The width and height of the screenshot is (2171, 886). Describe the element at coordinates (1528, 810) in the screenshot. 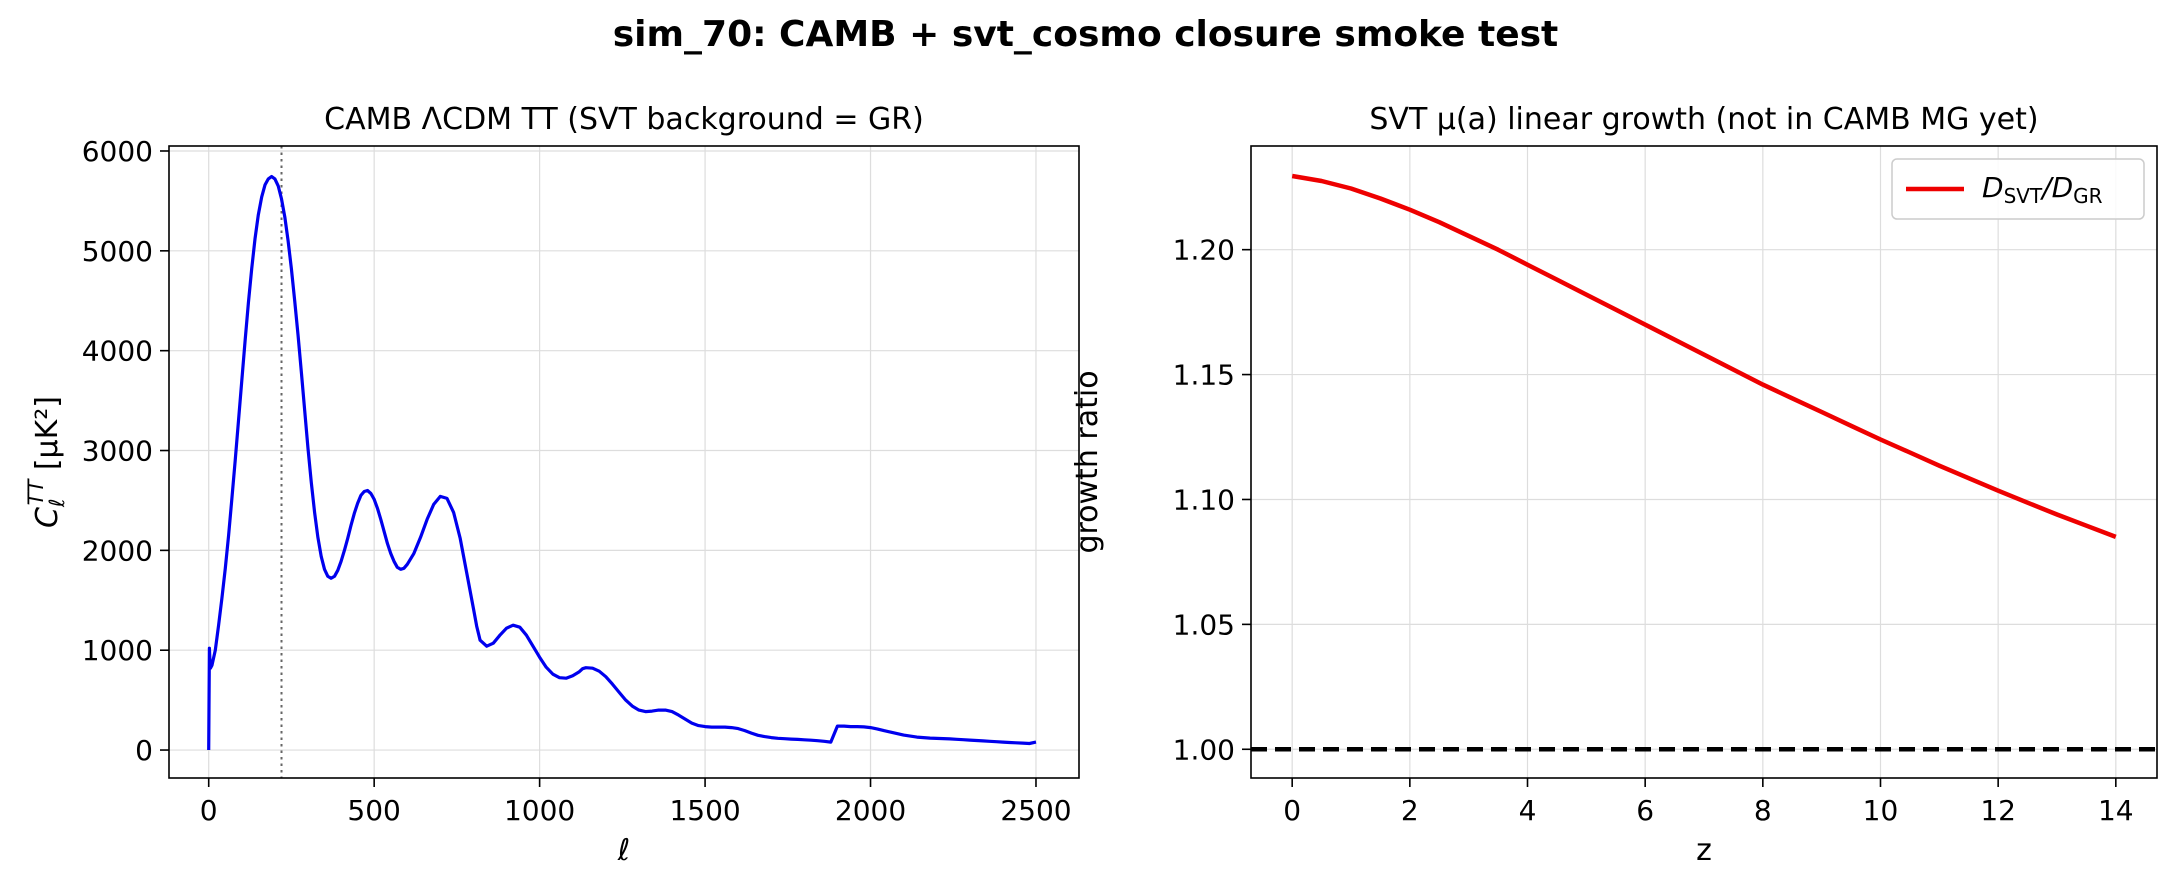

I see `x-tick-label: 4` at that location.